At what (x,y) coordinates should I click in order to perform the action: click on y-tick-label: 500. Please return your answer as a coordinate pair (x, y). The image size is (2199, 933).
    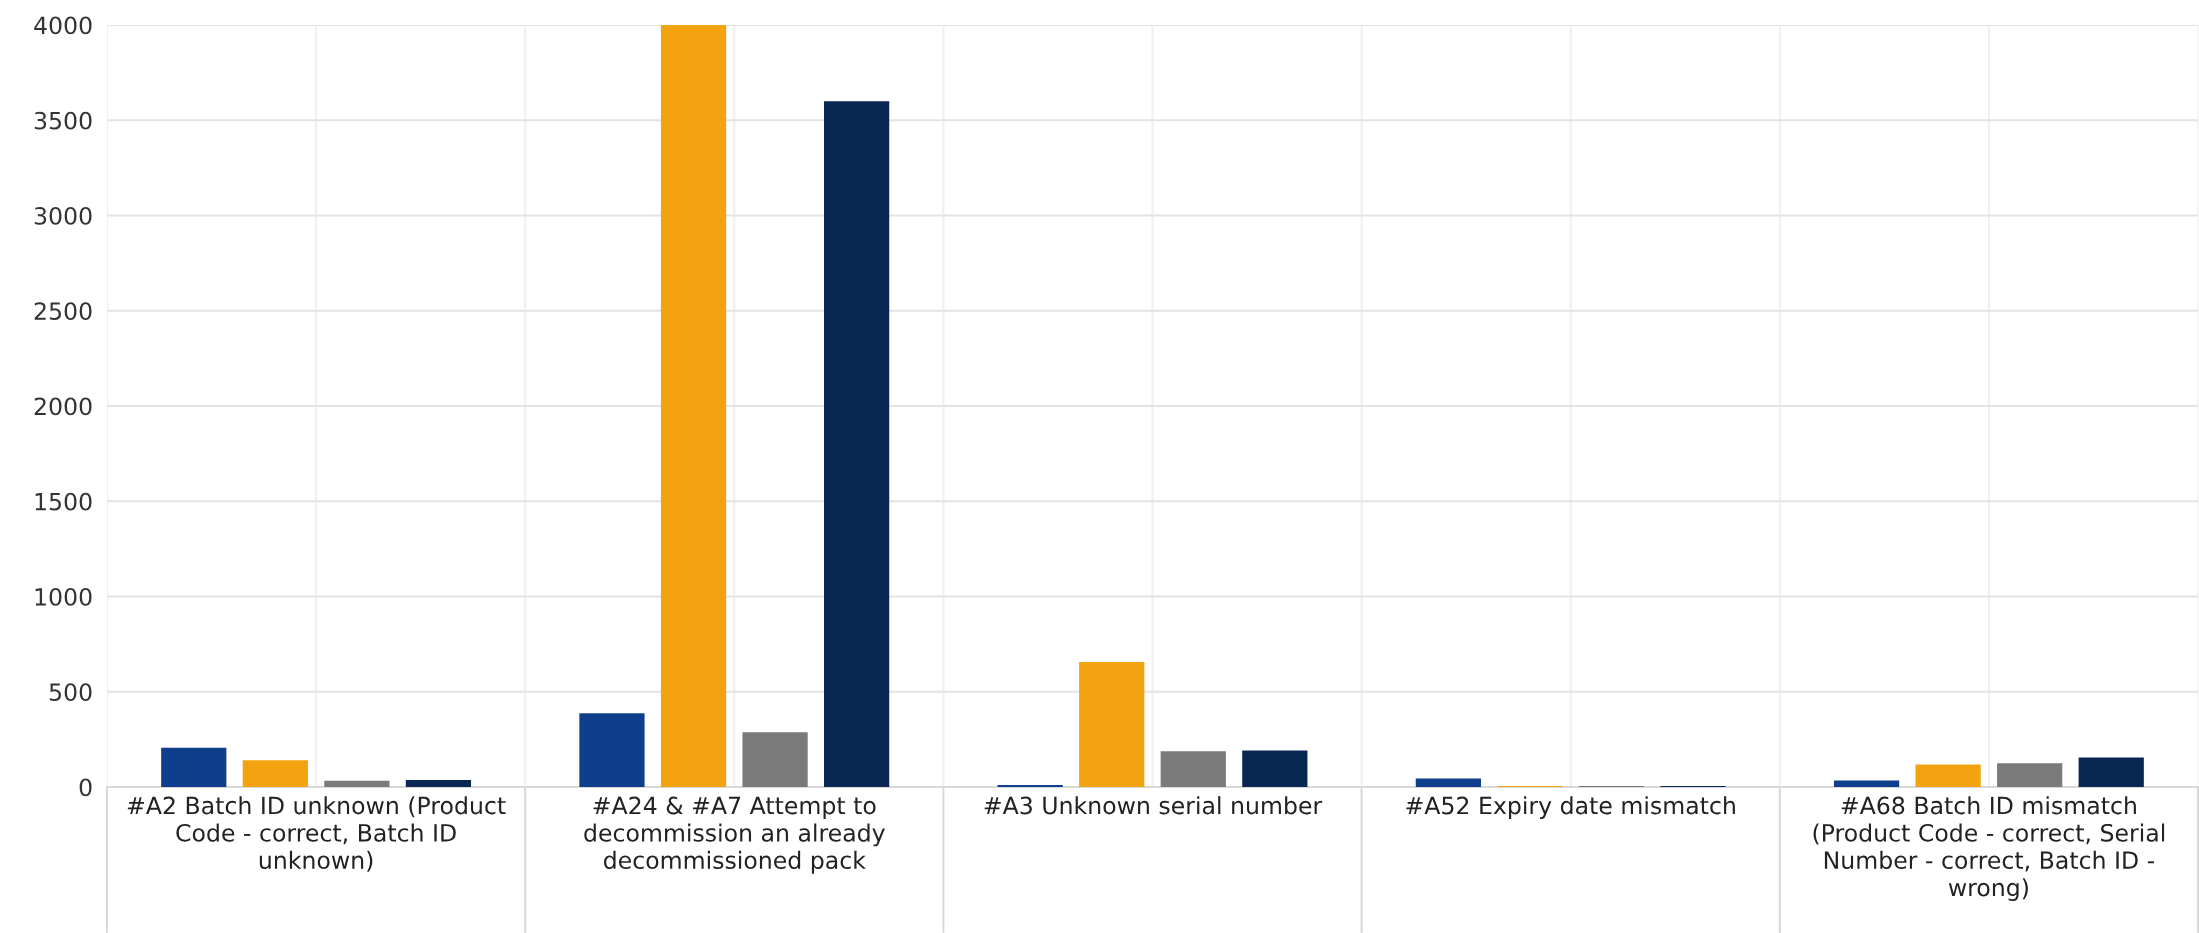
    Looking at the image, I should click on (70, 692).